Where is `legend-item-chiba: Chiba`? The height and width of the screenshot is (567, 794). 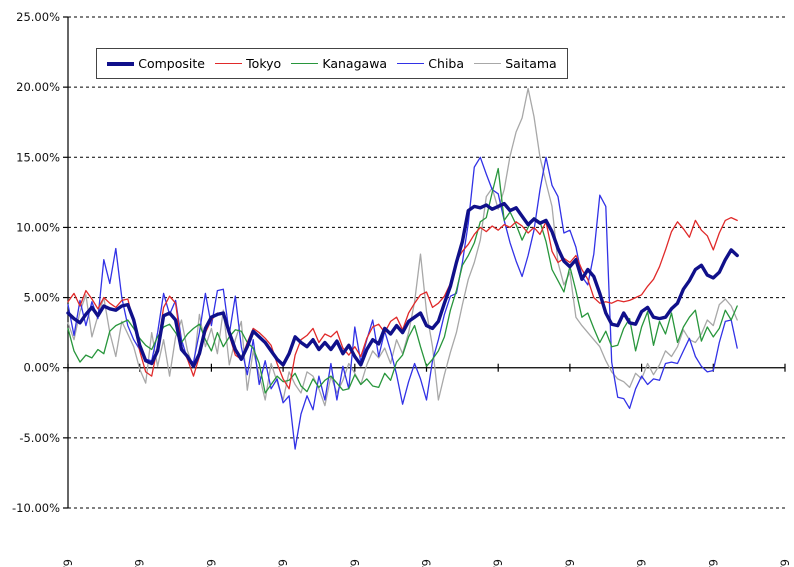 legend-item-chiba: Chiba is located at coordinates (430, 63).